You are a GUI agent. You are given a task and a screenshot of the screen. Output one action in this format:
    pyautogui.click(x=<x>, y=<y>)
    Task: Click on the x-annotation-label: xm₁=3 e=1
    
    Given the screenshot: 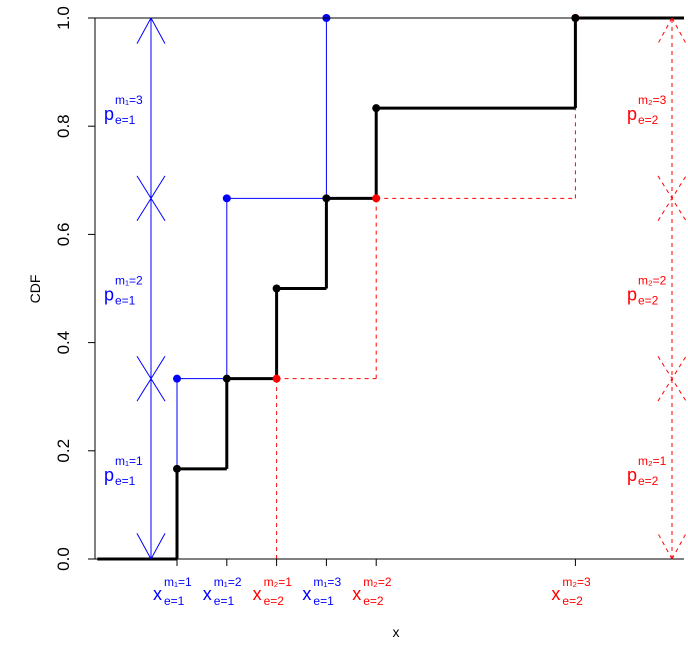 What is the action you would take?
    pyautogui.click(x=321, y=591)
    